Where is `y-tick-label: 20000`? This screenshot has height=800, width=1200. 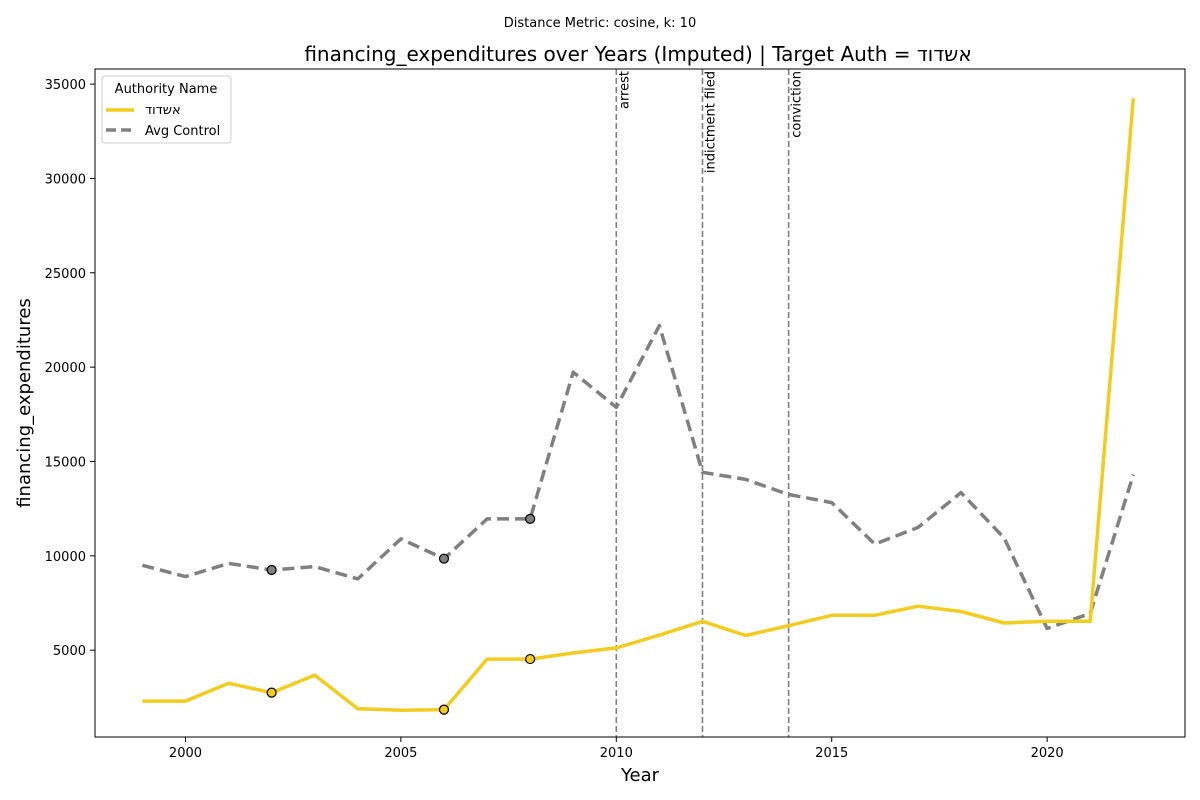
y-tick-label: 20000 is located at coordinates (65, 368).